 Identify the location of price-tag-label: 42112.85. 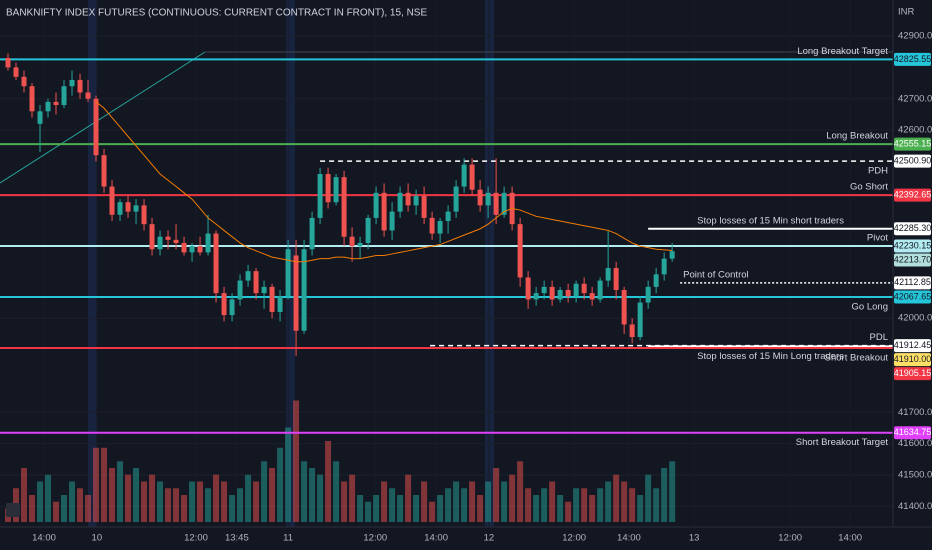
(912, 282).